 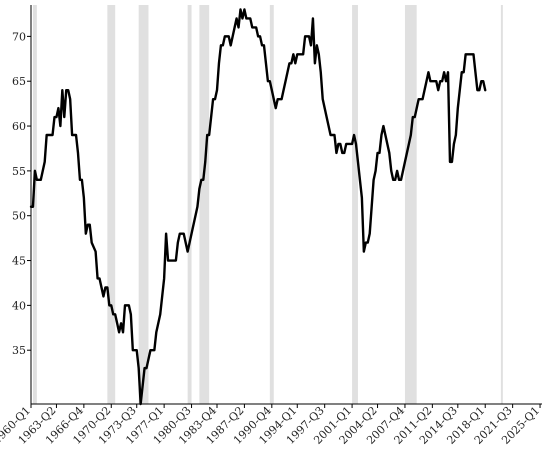 What do you see at coordinates (19, 171) in the screenshot?
I see `y-tick-label: 55` at bounding box center [19, 171].